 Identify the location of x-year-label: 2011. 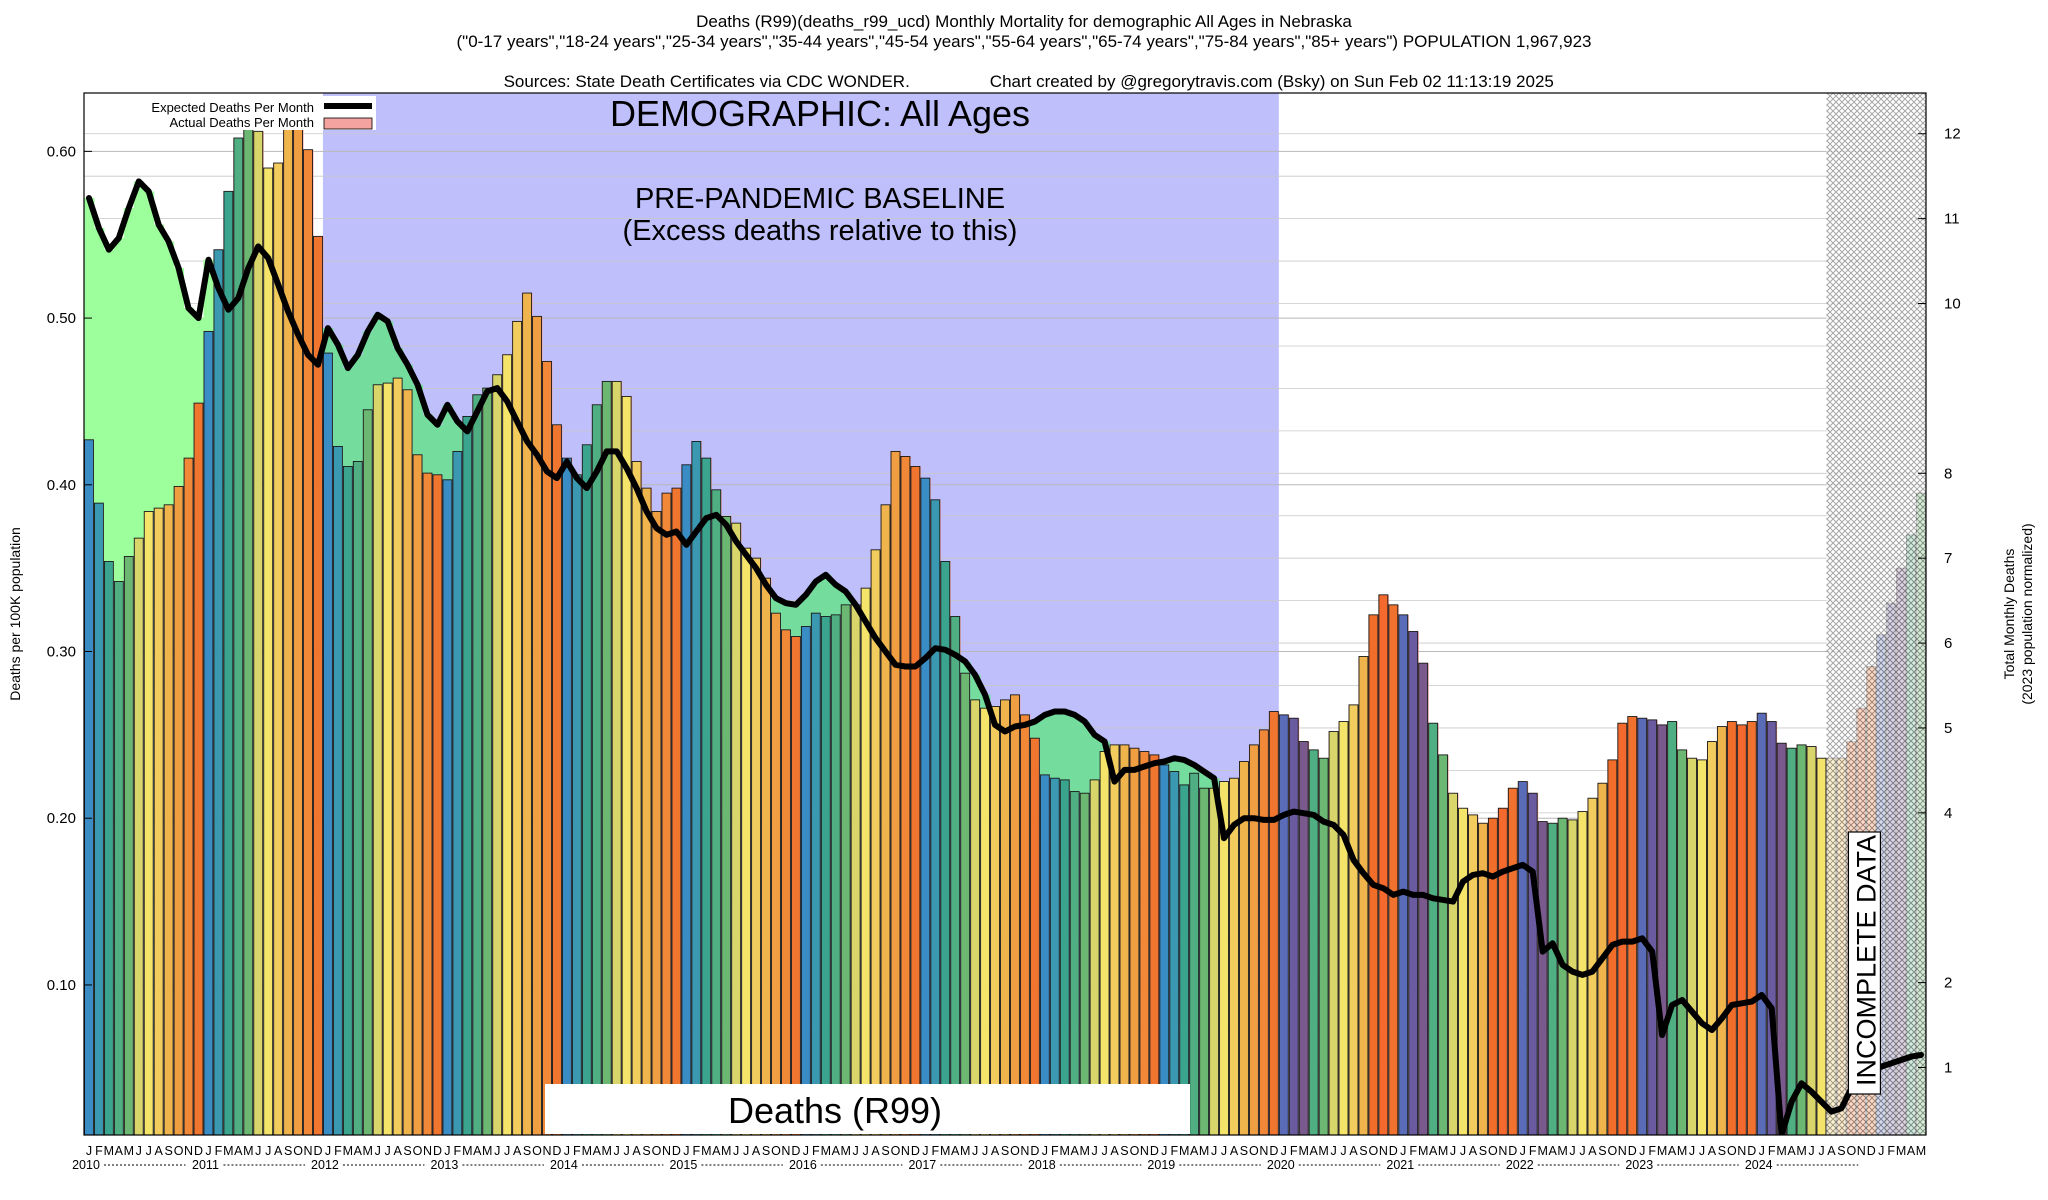
(205, 1165).